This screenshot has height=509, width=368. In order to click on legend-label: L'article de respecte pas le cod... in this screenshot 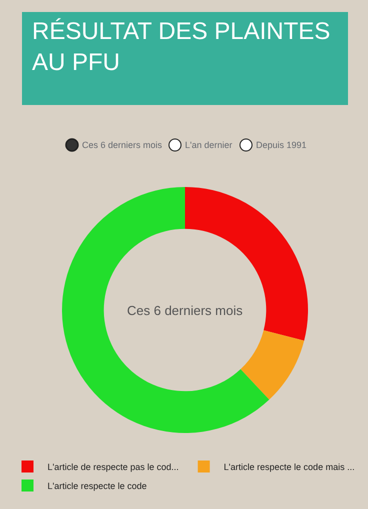, I will do `click(113, 467)`.